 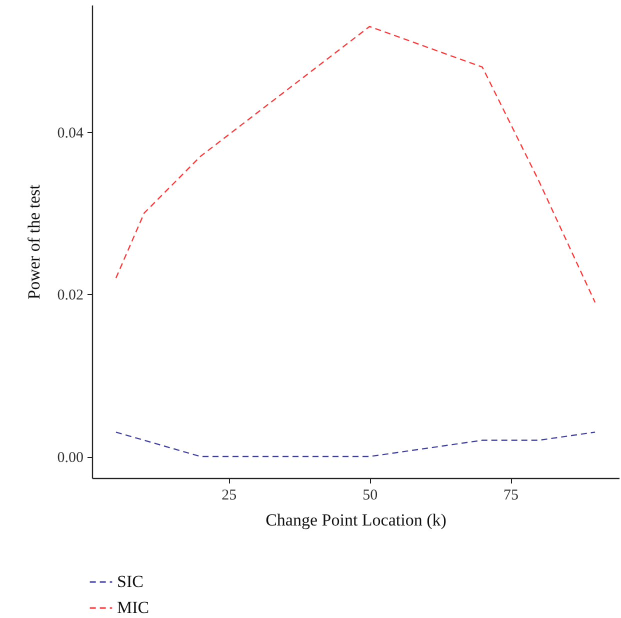 What do you see at coordinates (70, 296) in the screenshot?
I see `y-tick-label: 0.02` at bounding box center [70, 296].